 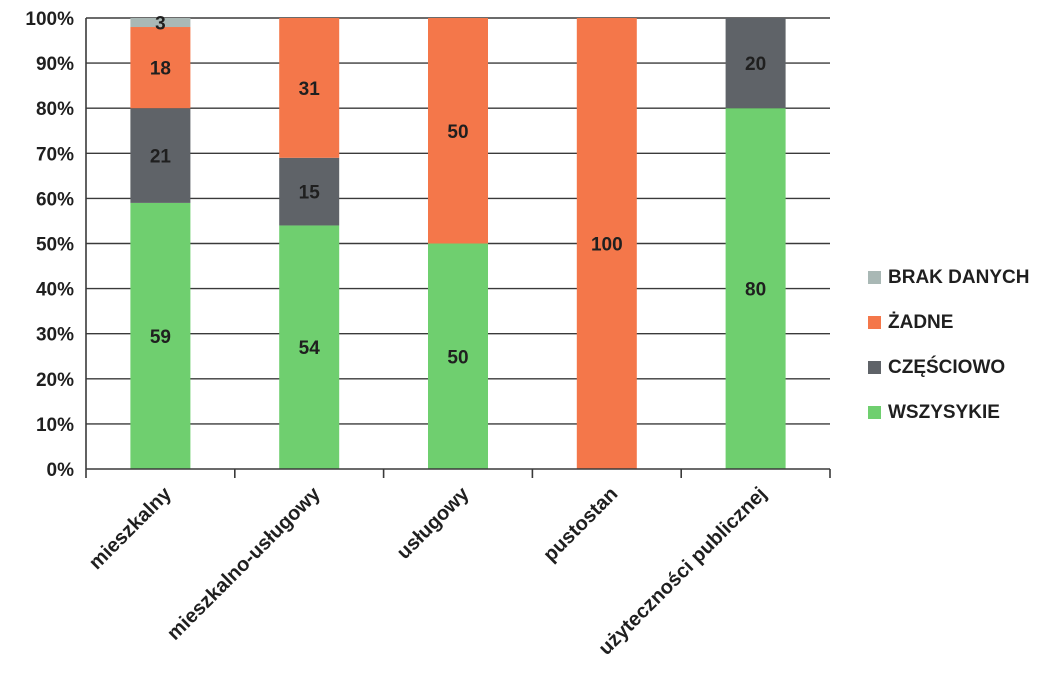 What do you see at coordinates (958, 277) in the screenshot?
I see `legend-label: BRAK DANYCH` at bounding box center [958, 277].